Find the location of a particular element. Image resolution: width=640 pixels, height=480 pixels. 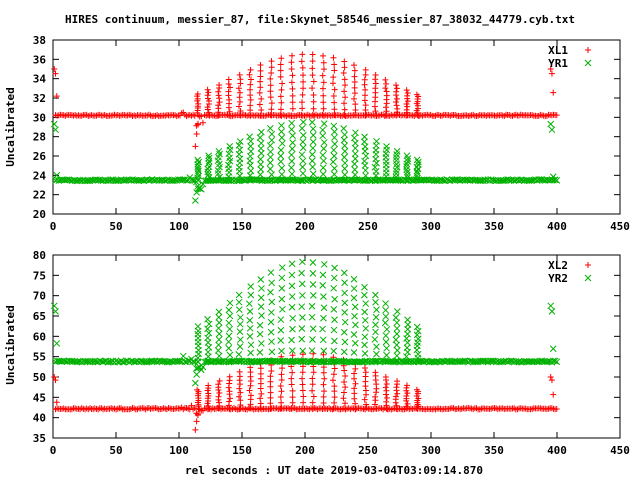

legend-marker-yr2 is located at coordinates (588, 278).